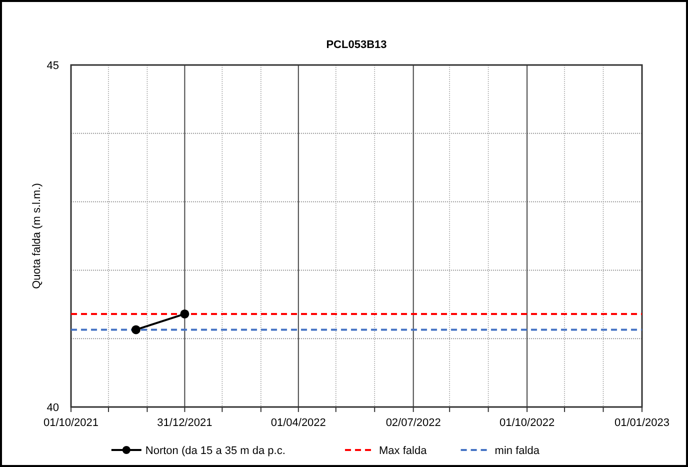 The height and width of the screenshot is (467, 688). Describe the element at coordinates (356, 45) in the screenshot. I see `chart-title: PCL053B13` at that location.